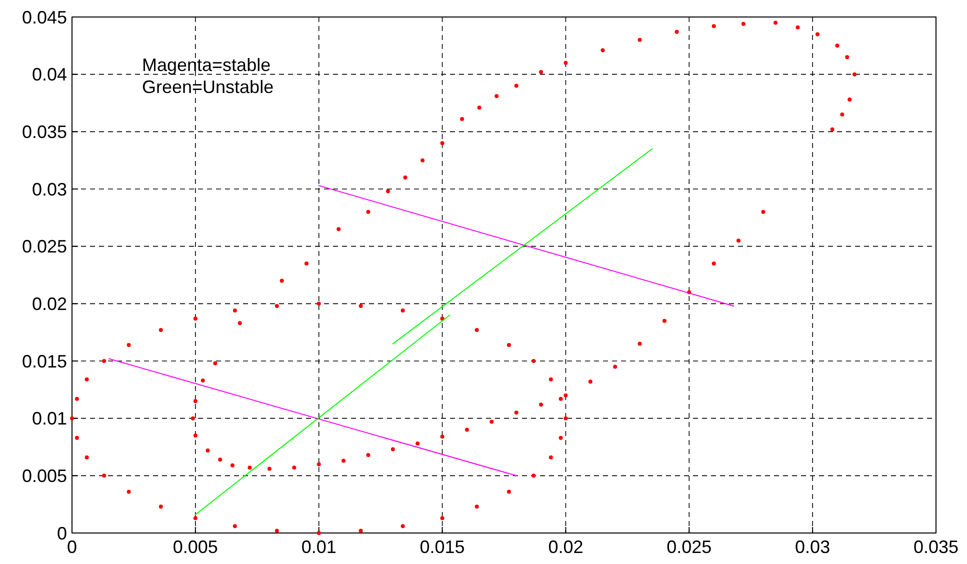 This screenshot has height=564, width=967. I want to click on x-tick-label: 0.035, so click(936, 547).